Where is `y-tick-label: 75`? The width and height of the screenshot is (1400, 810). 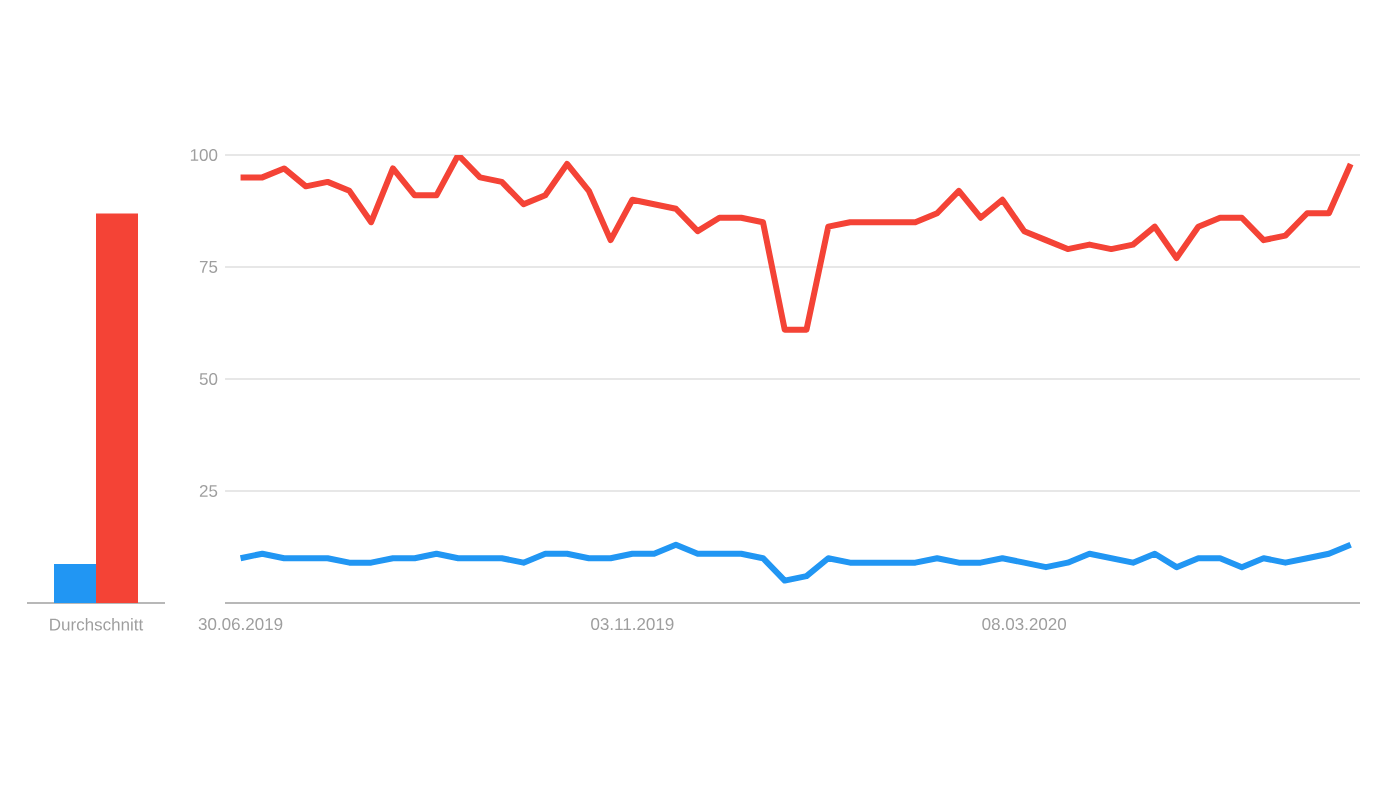
y-tick-label: 75 is located at coordinates (208, 267).